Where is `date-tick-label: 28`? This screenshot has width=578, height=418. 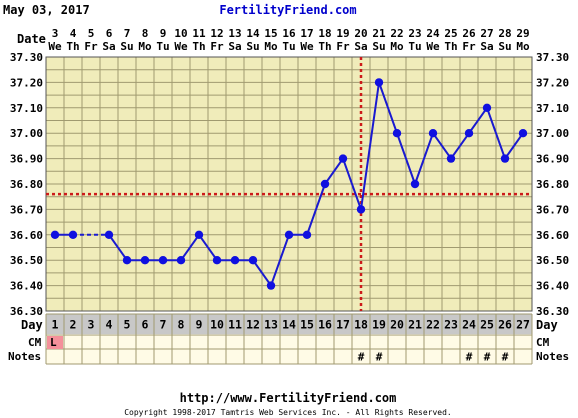
date-tick-label: 28 is located at coordinates (504, 33).